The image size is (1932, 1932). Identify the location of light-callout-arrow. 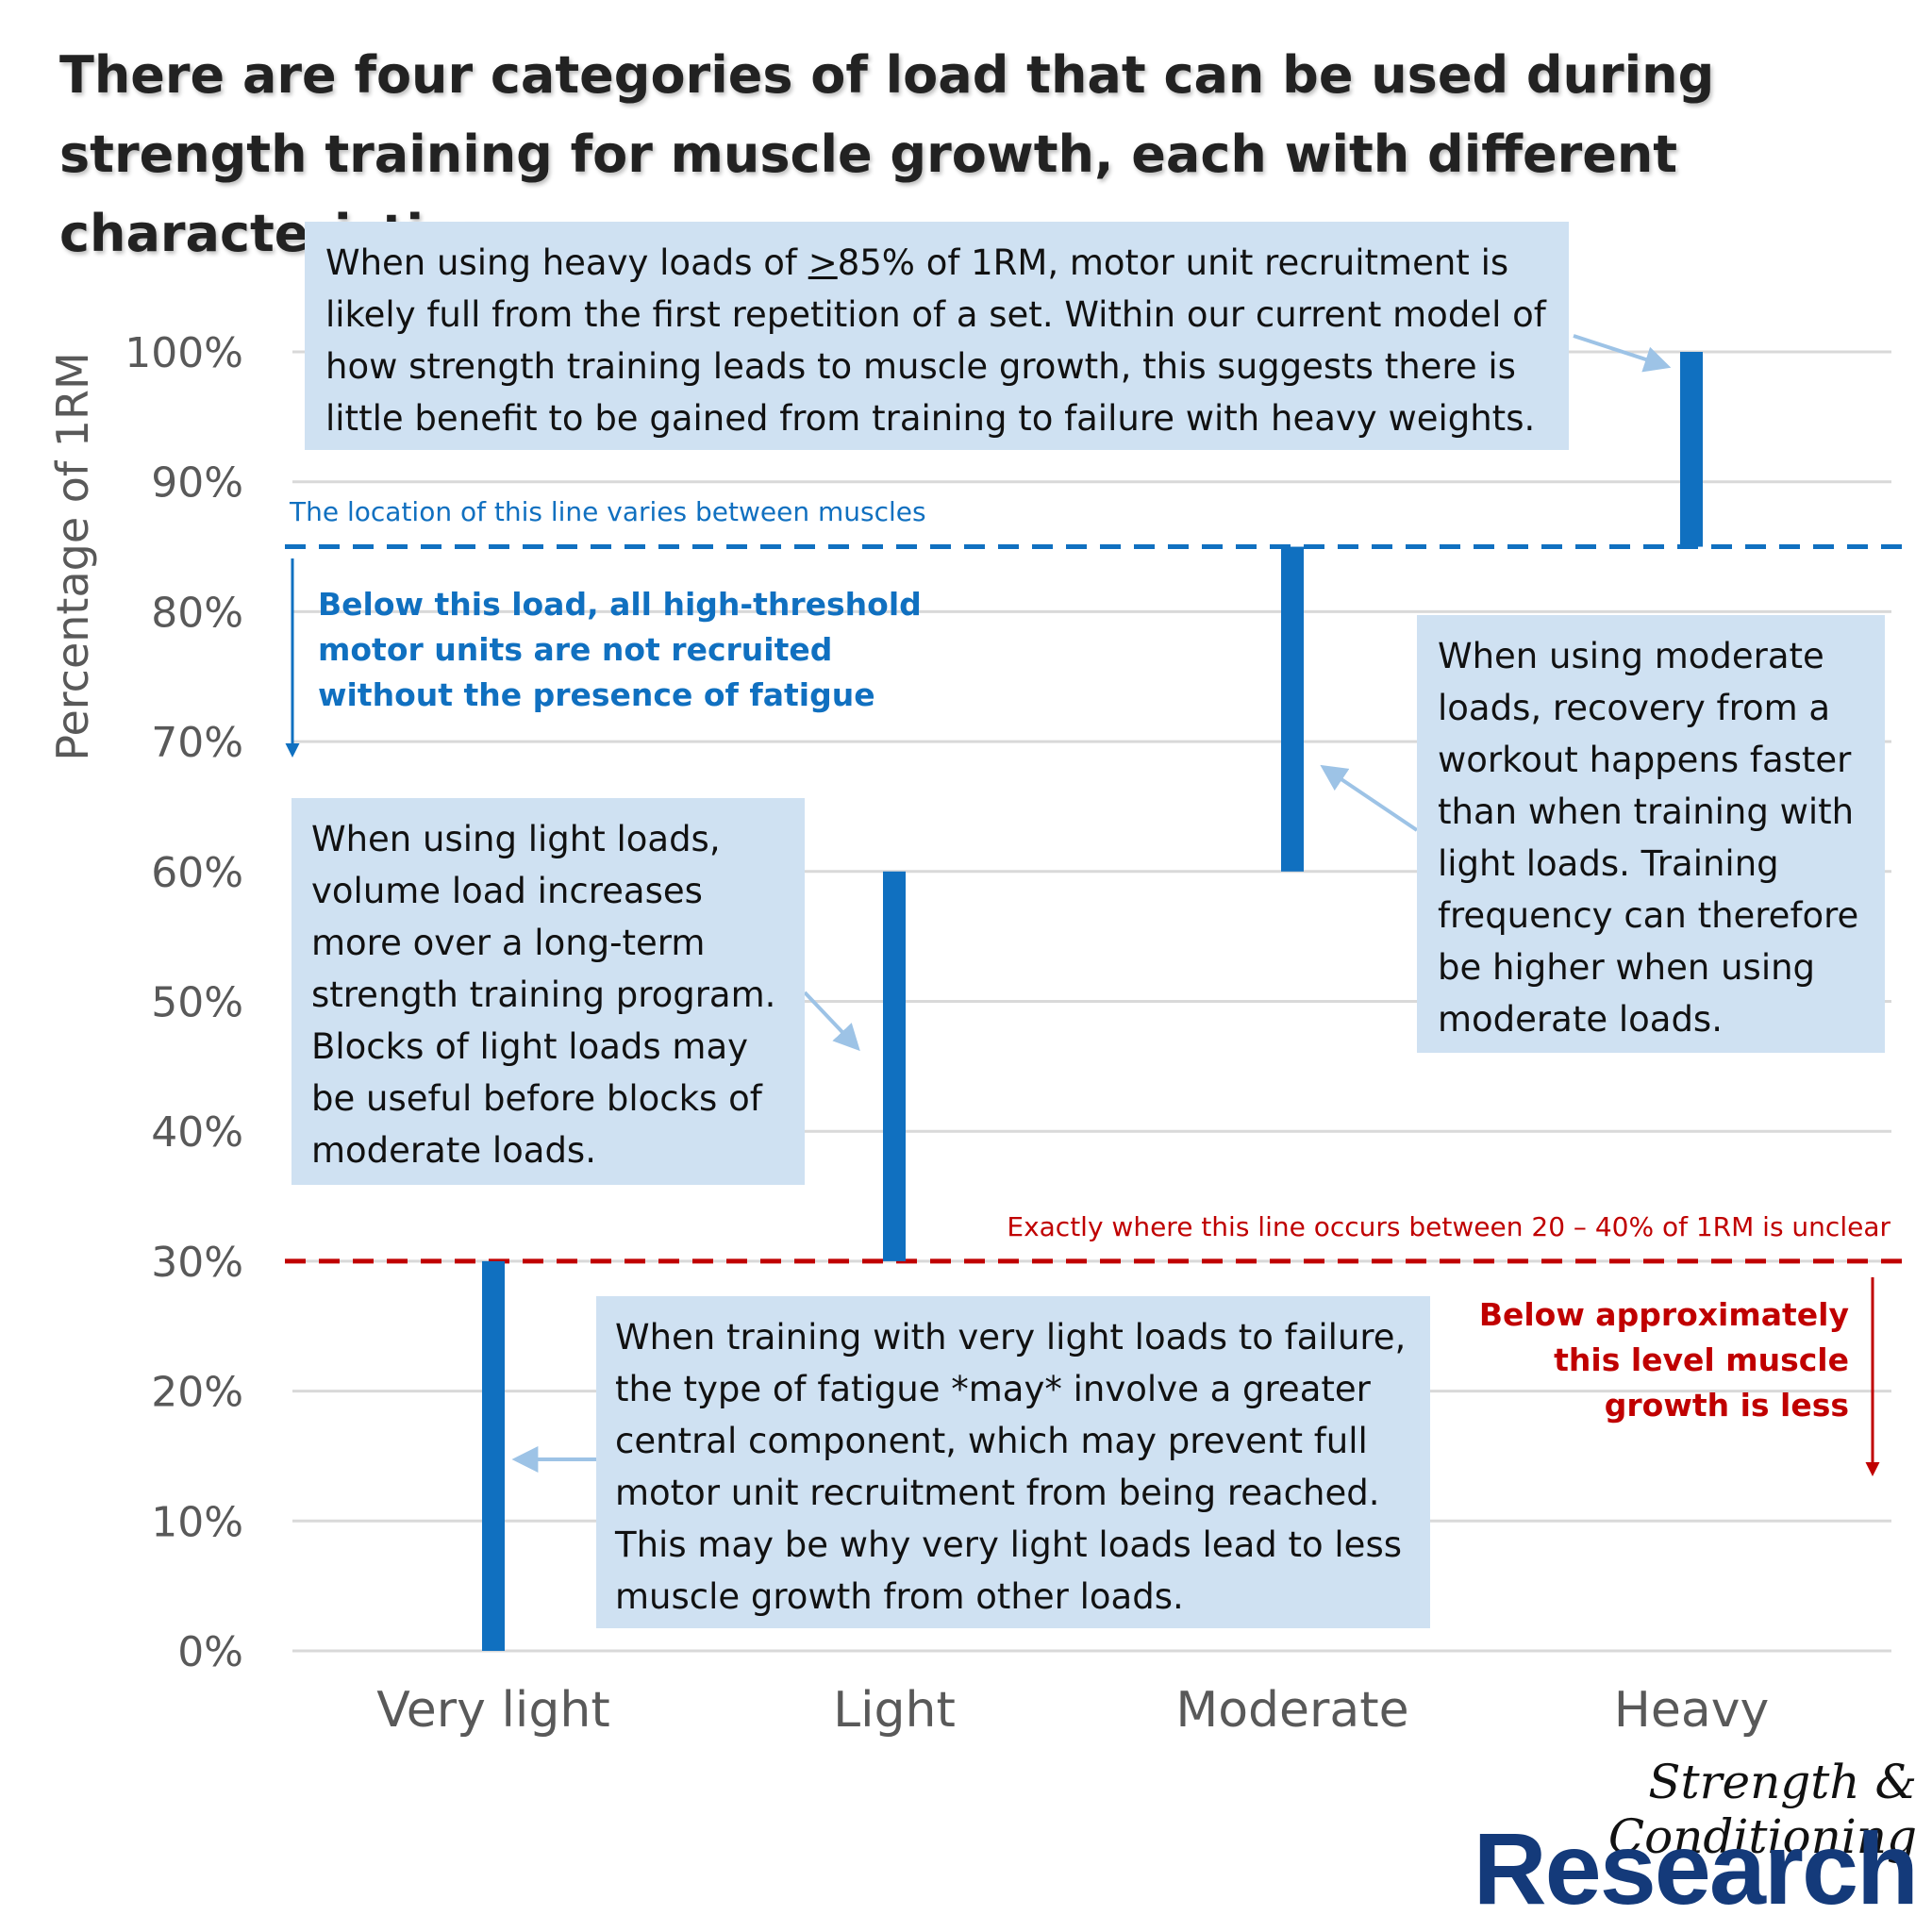
(832, 1021).